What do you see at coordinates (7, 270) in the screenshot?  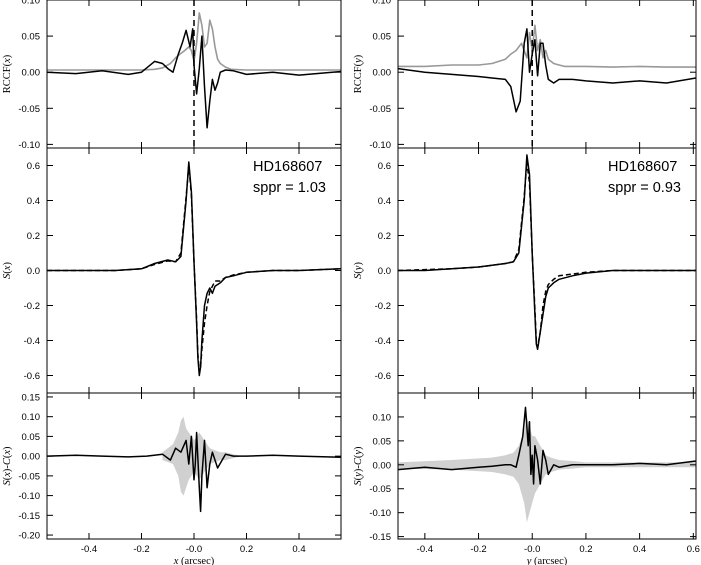 I see `ylabel: S(x)` at bounding box center [7, 270].